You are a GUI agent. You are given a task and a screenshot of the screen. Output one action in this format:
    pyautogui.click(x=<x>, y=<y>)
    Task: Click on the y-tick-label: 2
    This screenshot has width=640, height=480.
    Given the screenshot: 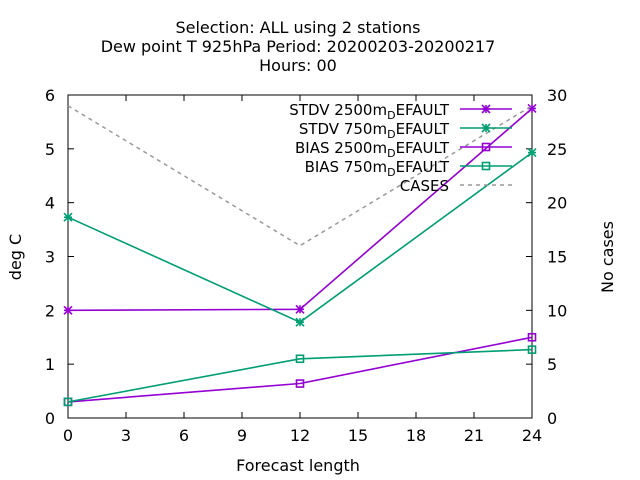 What is the action you would take?
    pyautogui.click(x=50, y=310)
    